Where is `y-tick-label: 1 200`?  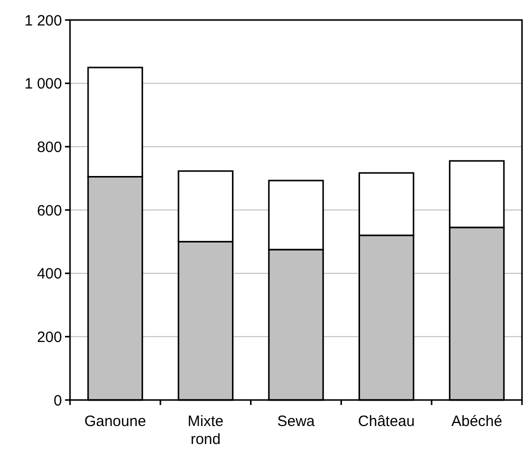 y-tick-label: 1 200 is located at coordinates (43, 21).